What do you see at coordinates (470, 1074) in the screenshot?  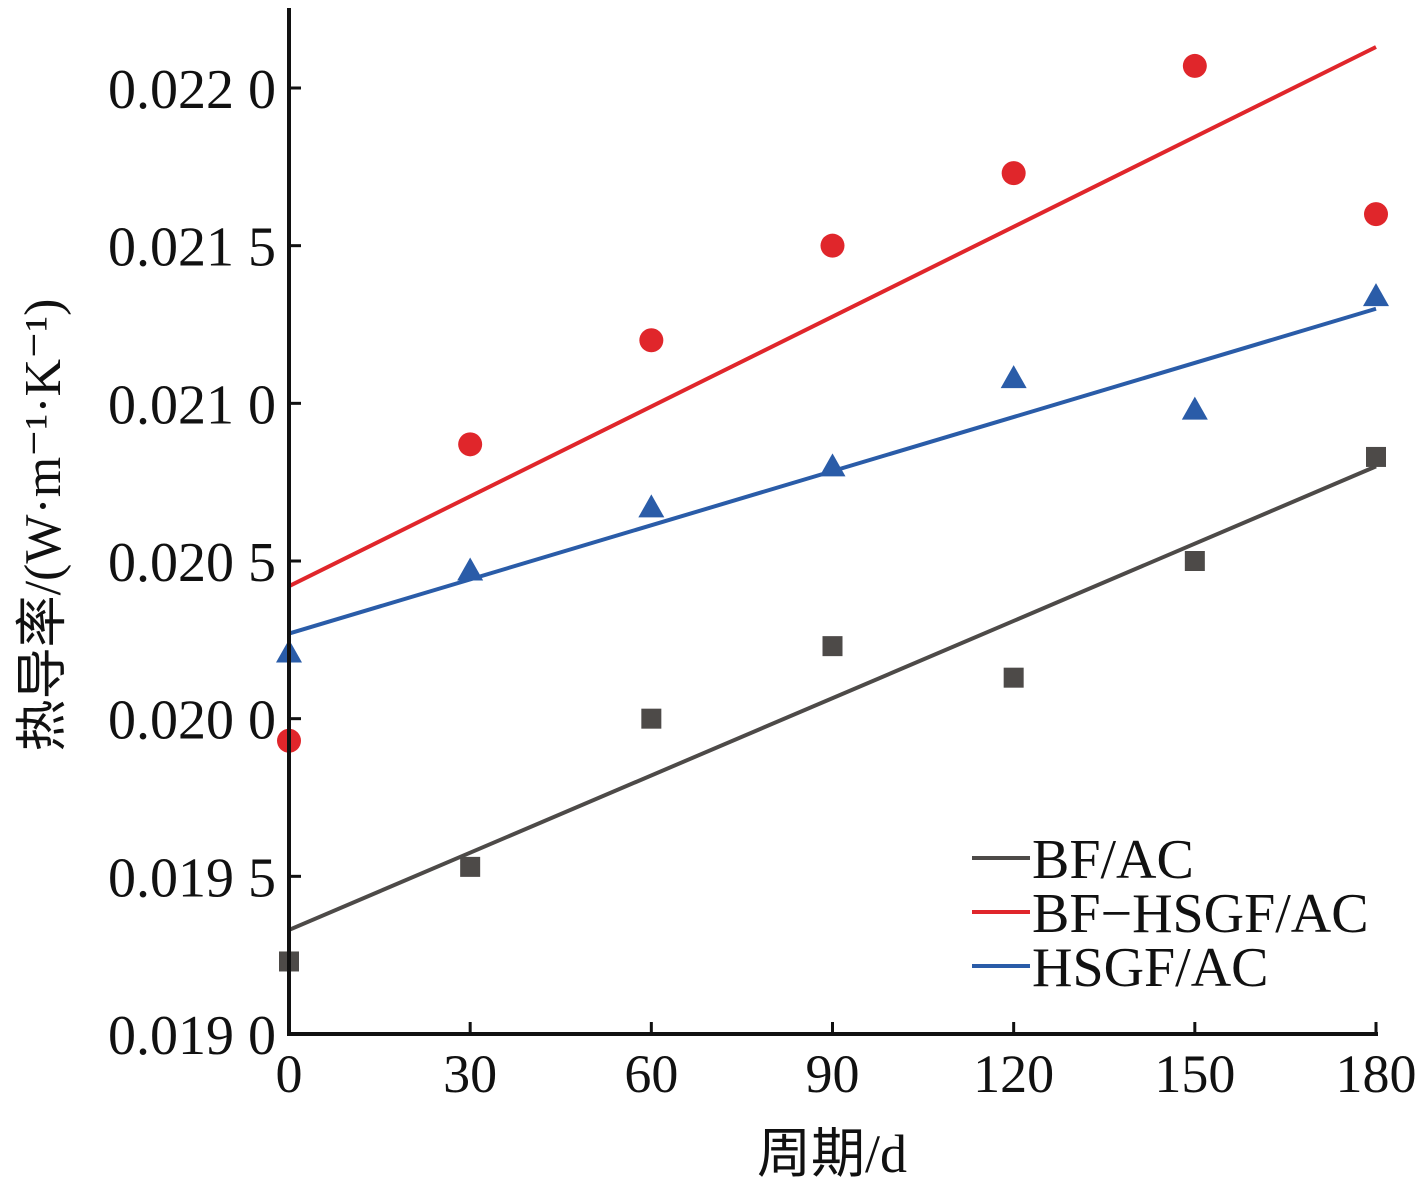 I see `x-tick-label: 30` at bounding box center [470, 1074].